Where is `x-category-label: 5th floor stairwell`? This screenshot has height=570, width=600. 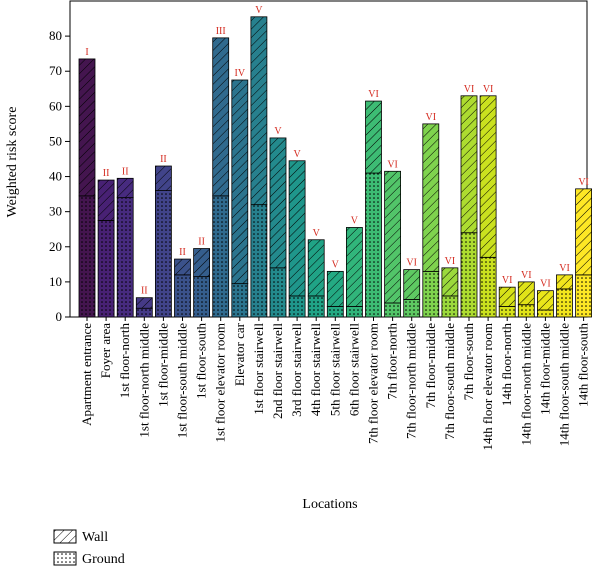 x-category-label: 5th floor stairwell is located at coordinates (334, 370).